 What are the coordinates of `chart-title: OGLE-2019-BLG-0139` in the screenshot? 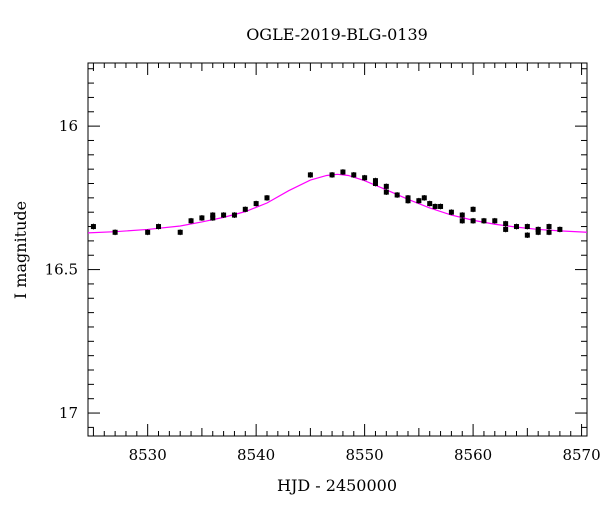 It's located at (337, 34).